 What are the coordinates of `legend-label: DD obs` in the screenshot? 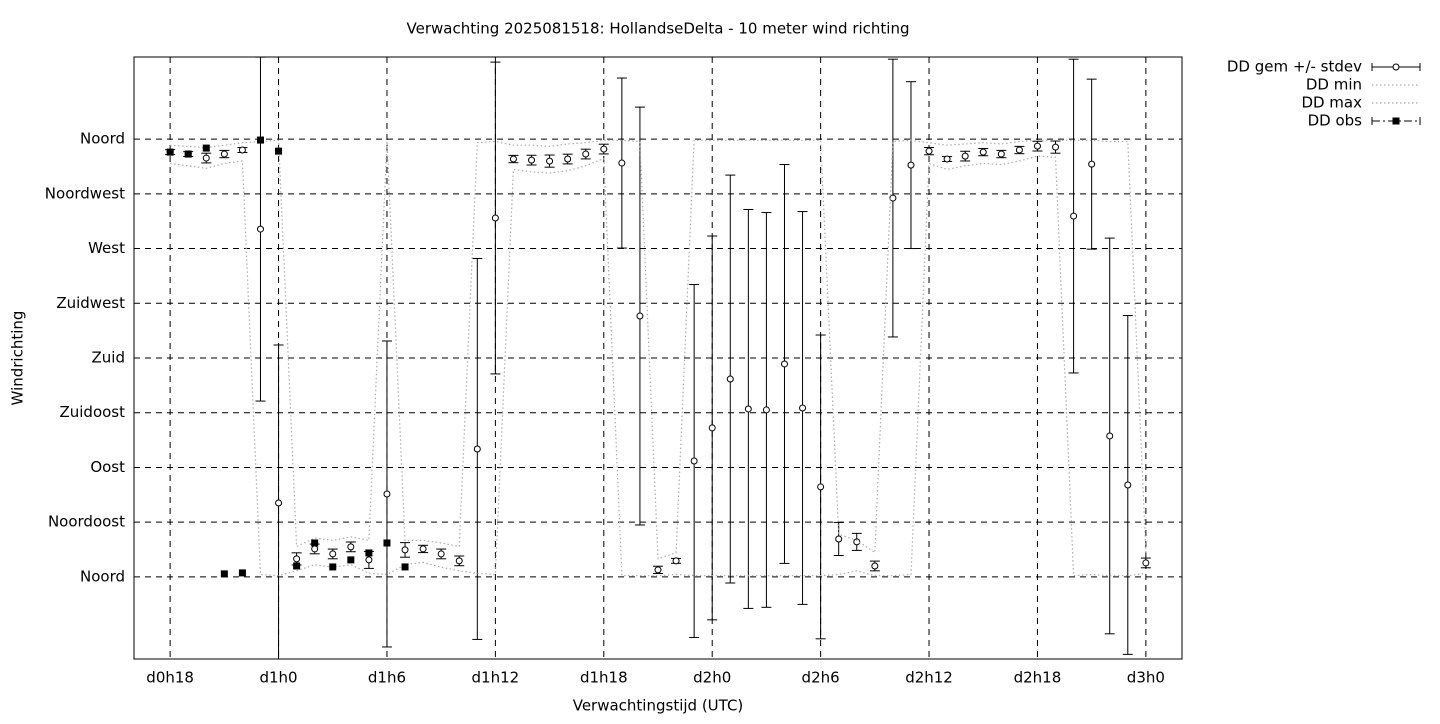 It's located at (1335, 121).